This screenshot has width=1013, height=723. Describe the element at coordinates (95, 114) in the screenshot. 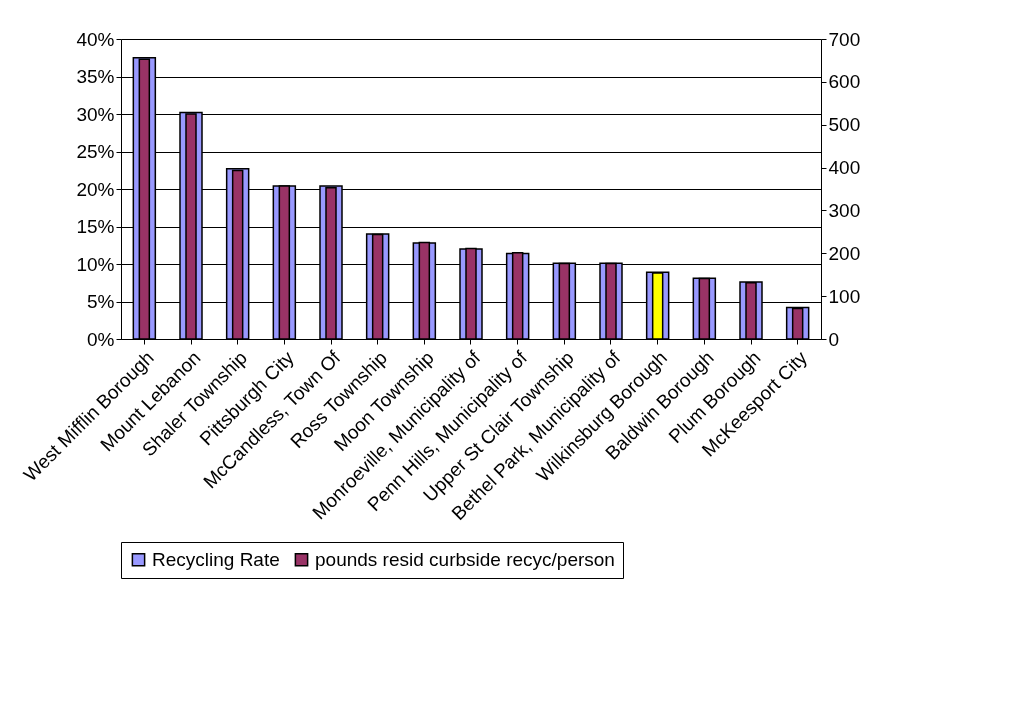

I see `y-tick-label: 30%` at that location.